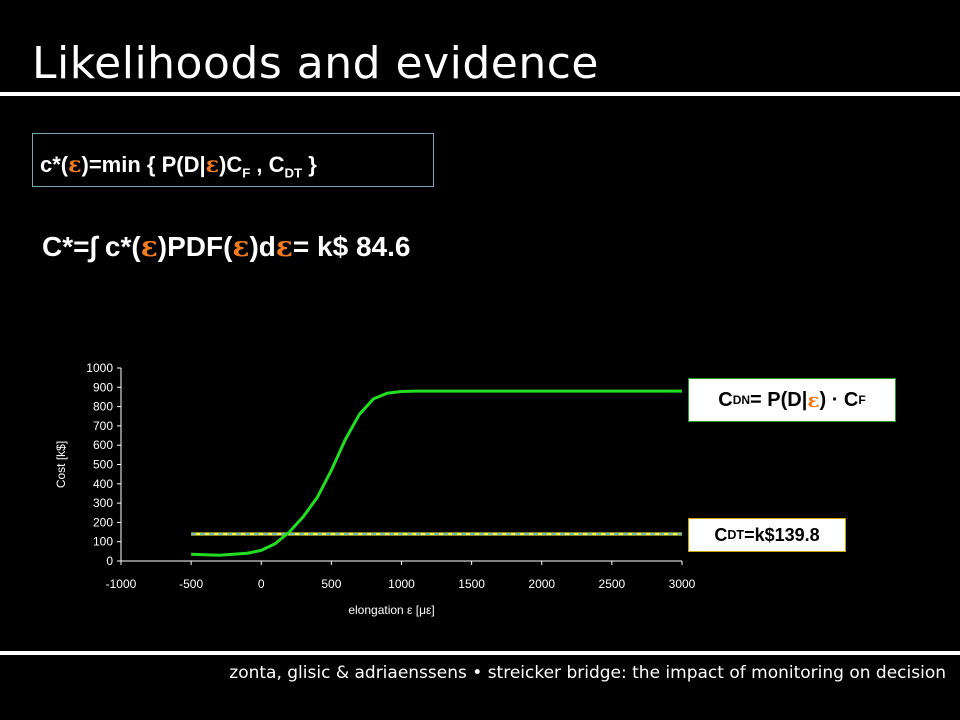 The height and width of the screenshot is (720, 960). What do you see at coordinates (436, 473) in the screenshot?
I see `series-line-cdn` at bounding box center [436, 473].